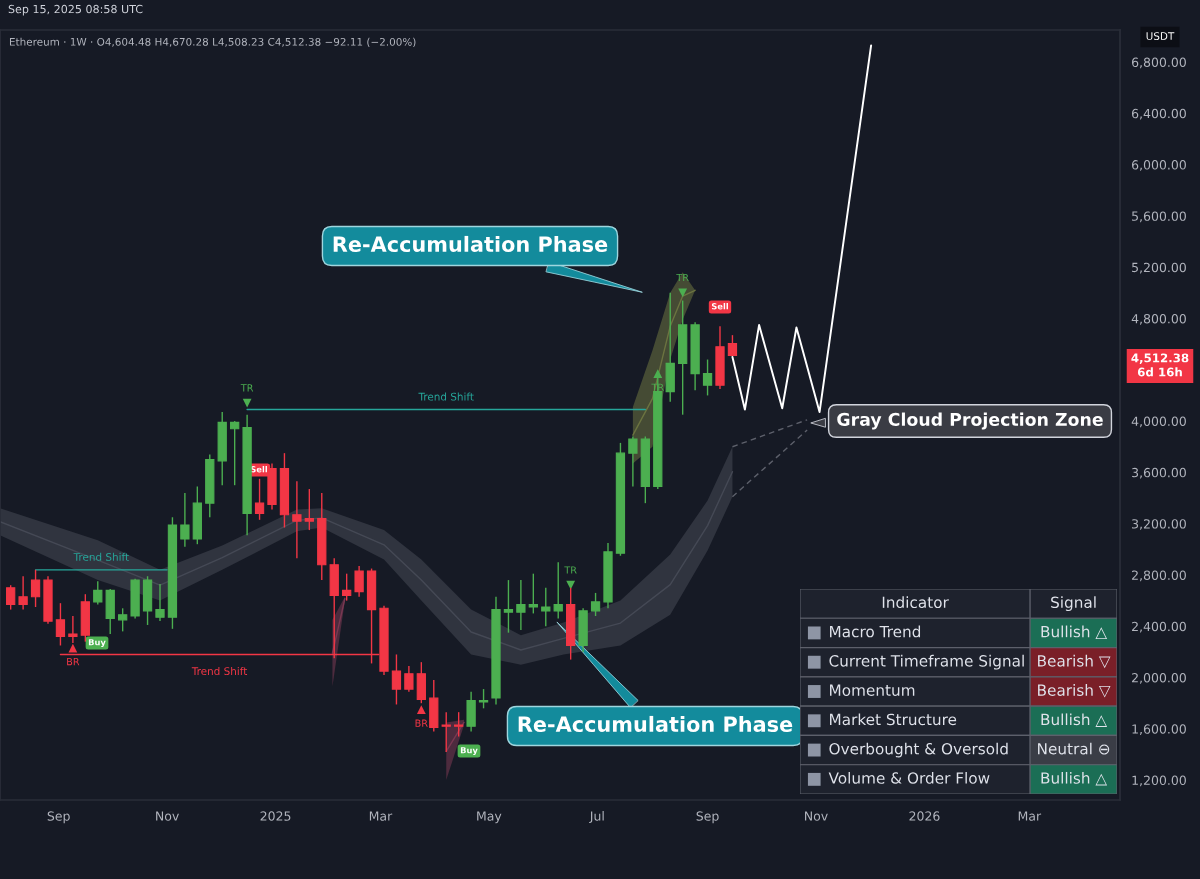 Image resolution: width=1200 pixels, height=879 pixels. Describe the element at coordinates (1158, 114) in the screenshot. I see `y-tick-label: 6,400.00` at that location.